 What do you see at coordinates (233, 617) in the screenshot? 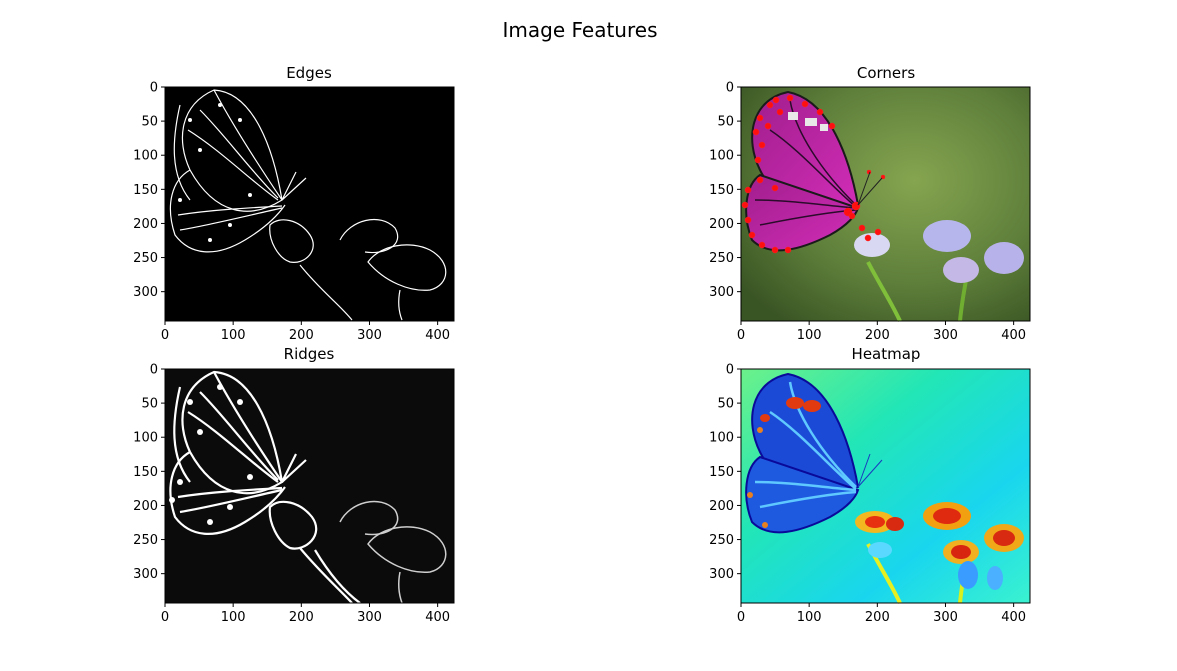
I see `ridges-xtick-label: 100` at bounding box center [233, 617].